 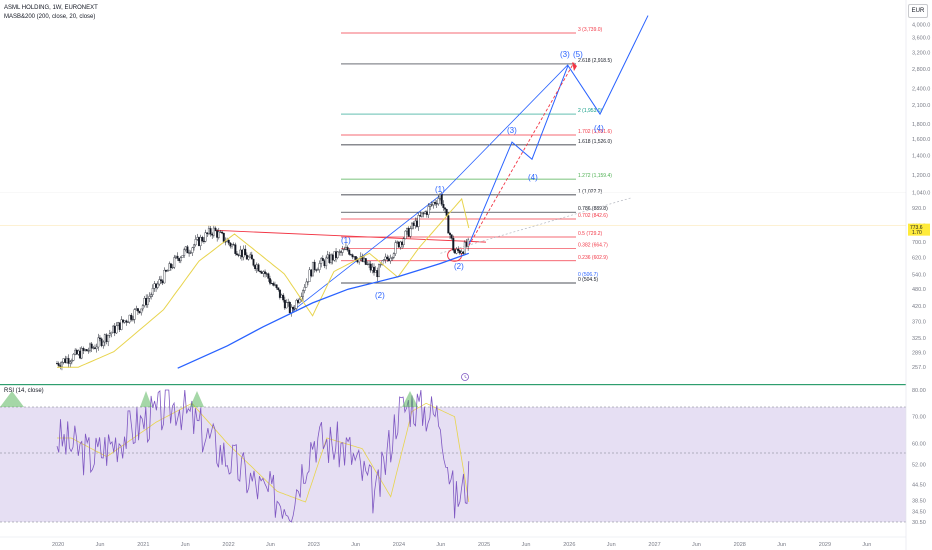 I want to click on price-tick-label: 480.0, so click(x=919, y=290).